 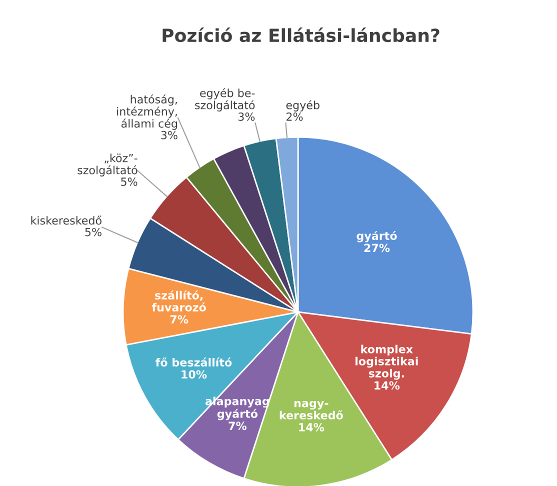 What do you see at coordinates (108, 165) in the screenshot?
I see `slice-label: „köz”- szolgáltató` at bounding box center [108, 165].